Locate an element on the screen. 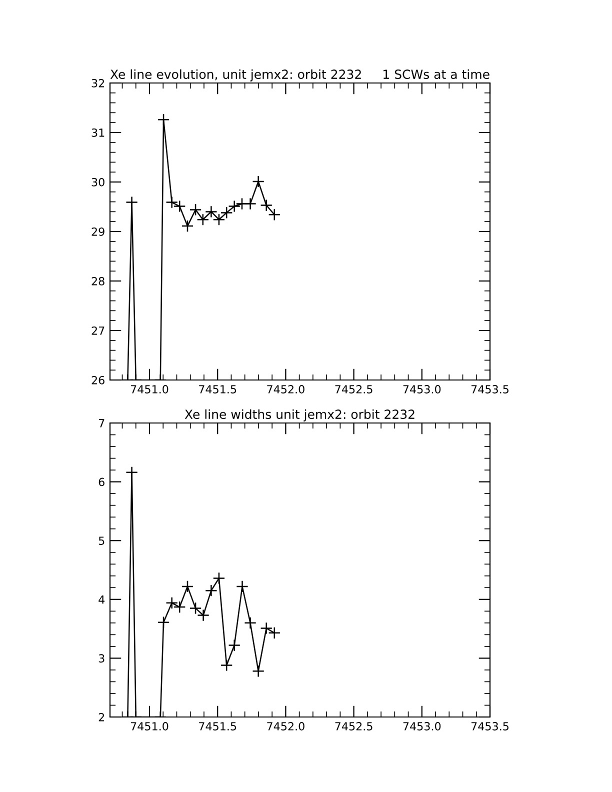 The image size is (612, 792). y-tick-label: 3 is located at coordinates (101, 658).